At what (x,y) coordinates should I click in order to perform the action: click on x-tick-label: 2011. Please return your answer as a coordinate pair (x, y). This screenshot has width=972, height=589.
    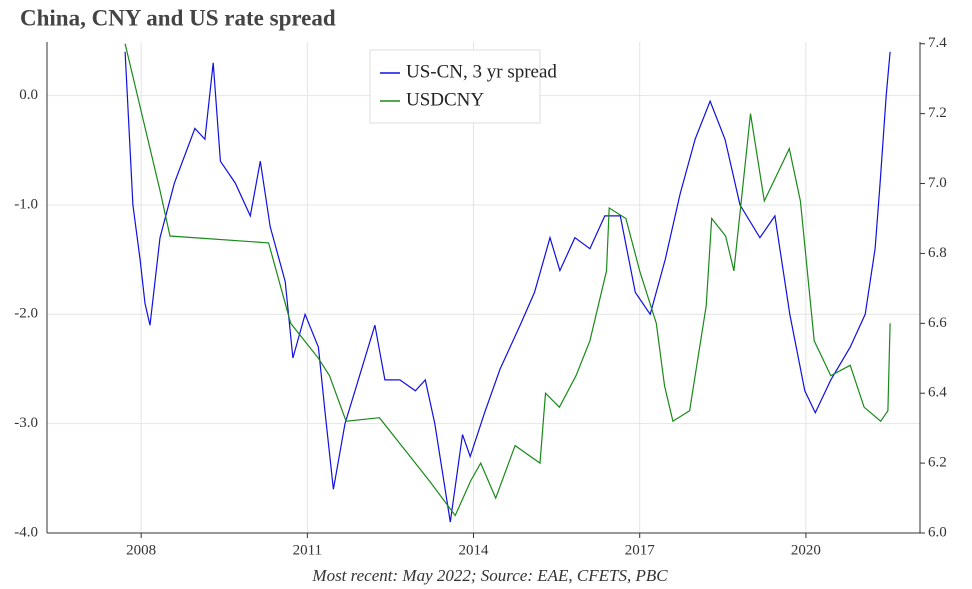
    Looking at the image, I should click on (307, 550).